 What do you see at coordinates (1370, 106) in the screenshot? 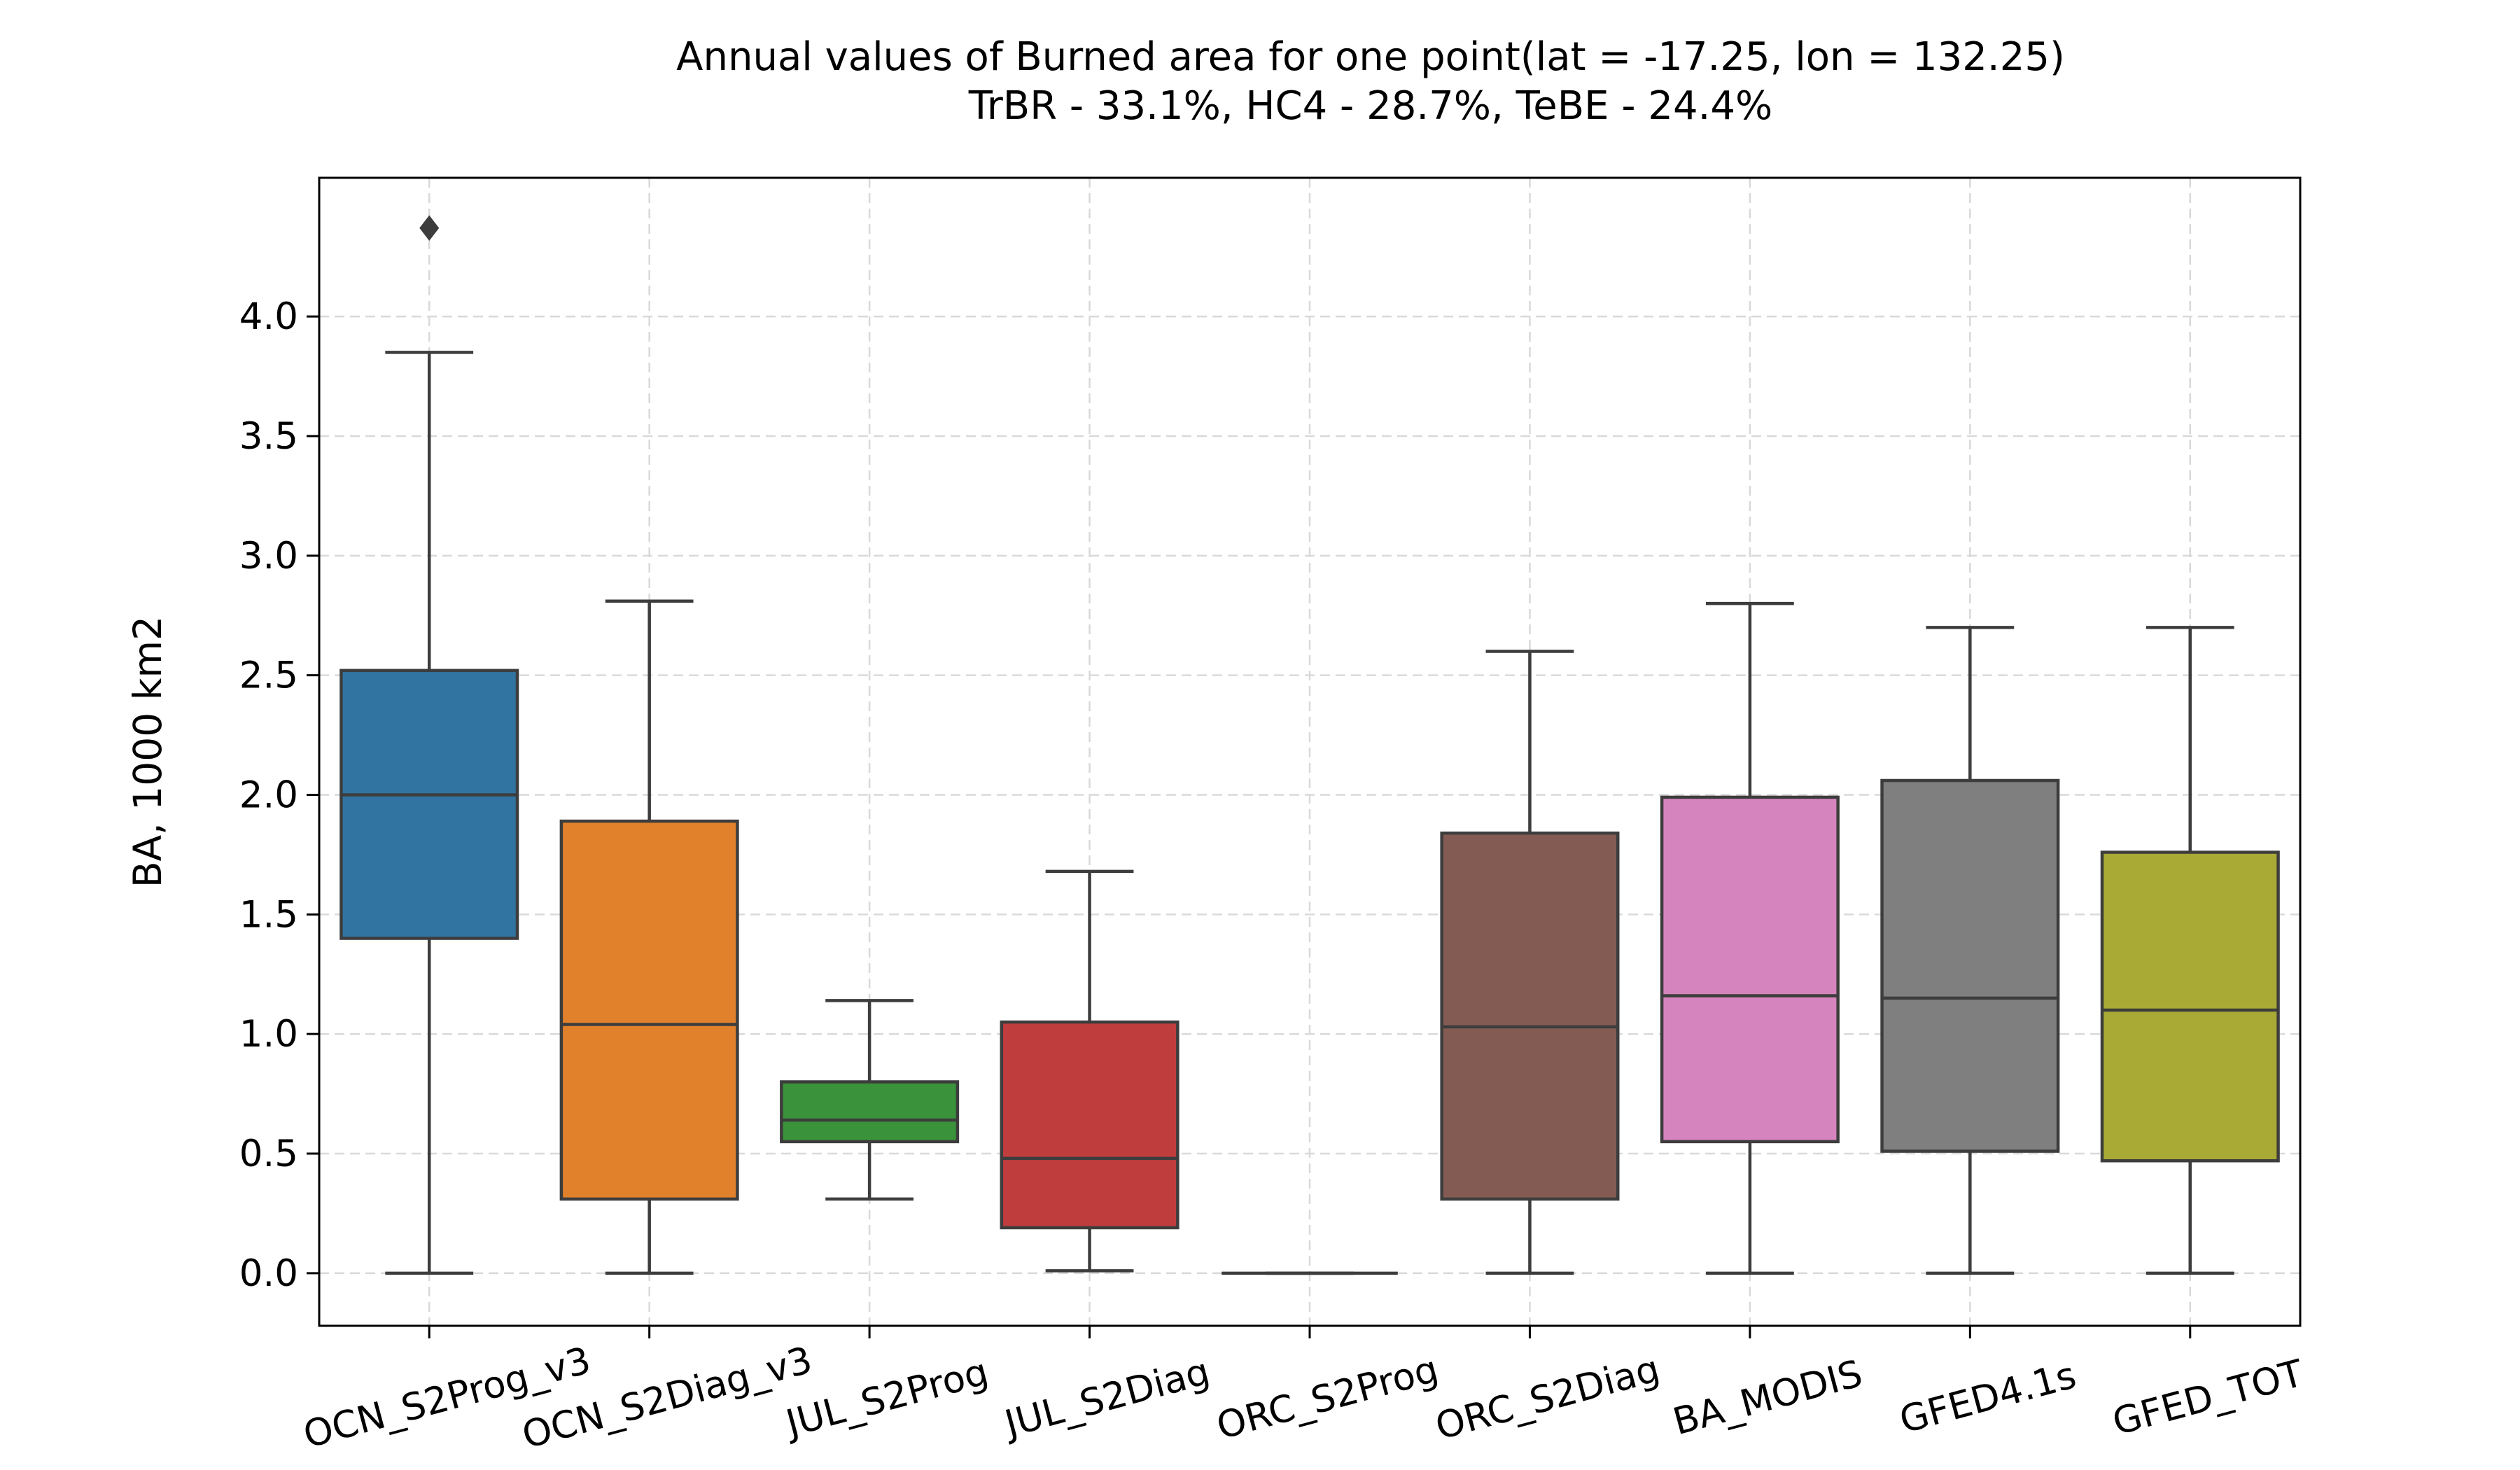
I see `chart-subtitle: TrBR - 33.1%, HC4 - 28.7%, TeBE - 24.4%` at bounding box center [1370, 106].